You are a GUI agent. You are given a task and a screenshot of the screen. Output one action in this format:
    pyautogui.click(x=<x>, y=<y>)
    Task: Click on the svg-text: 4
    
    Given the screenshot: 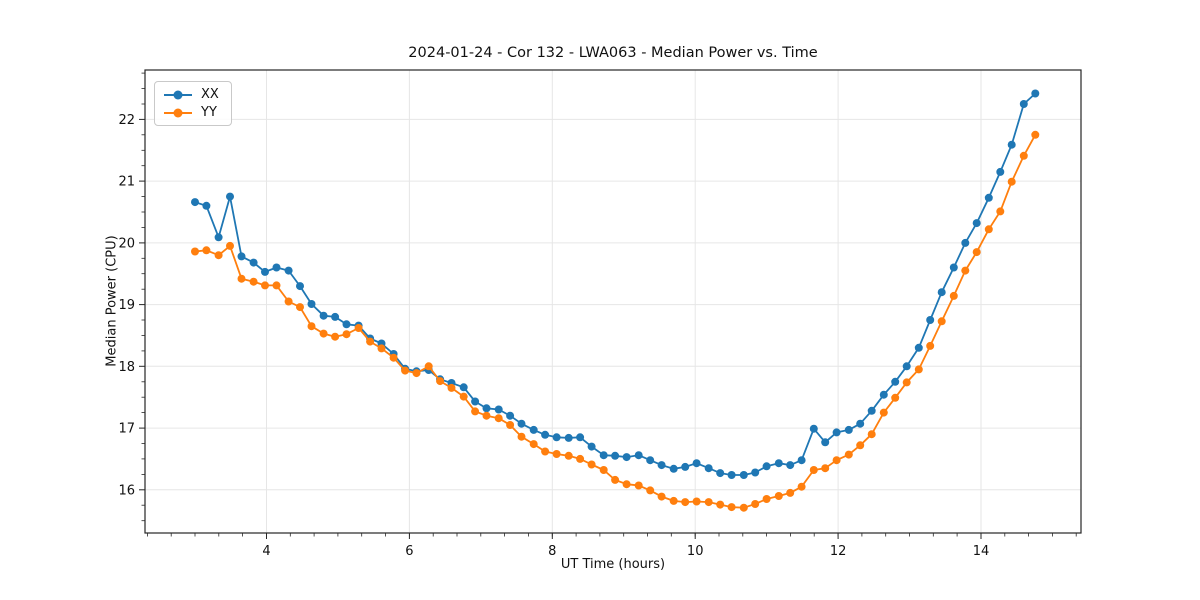 What is the action you would take?
    pyautogui.click(x=266, y=551)
    